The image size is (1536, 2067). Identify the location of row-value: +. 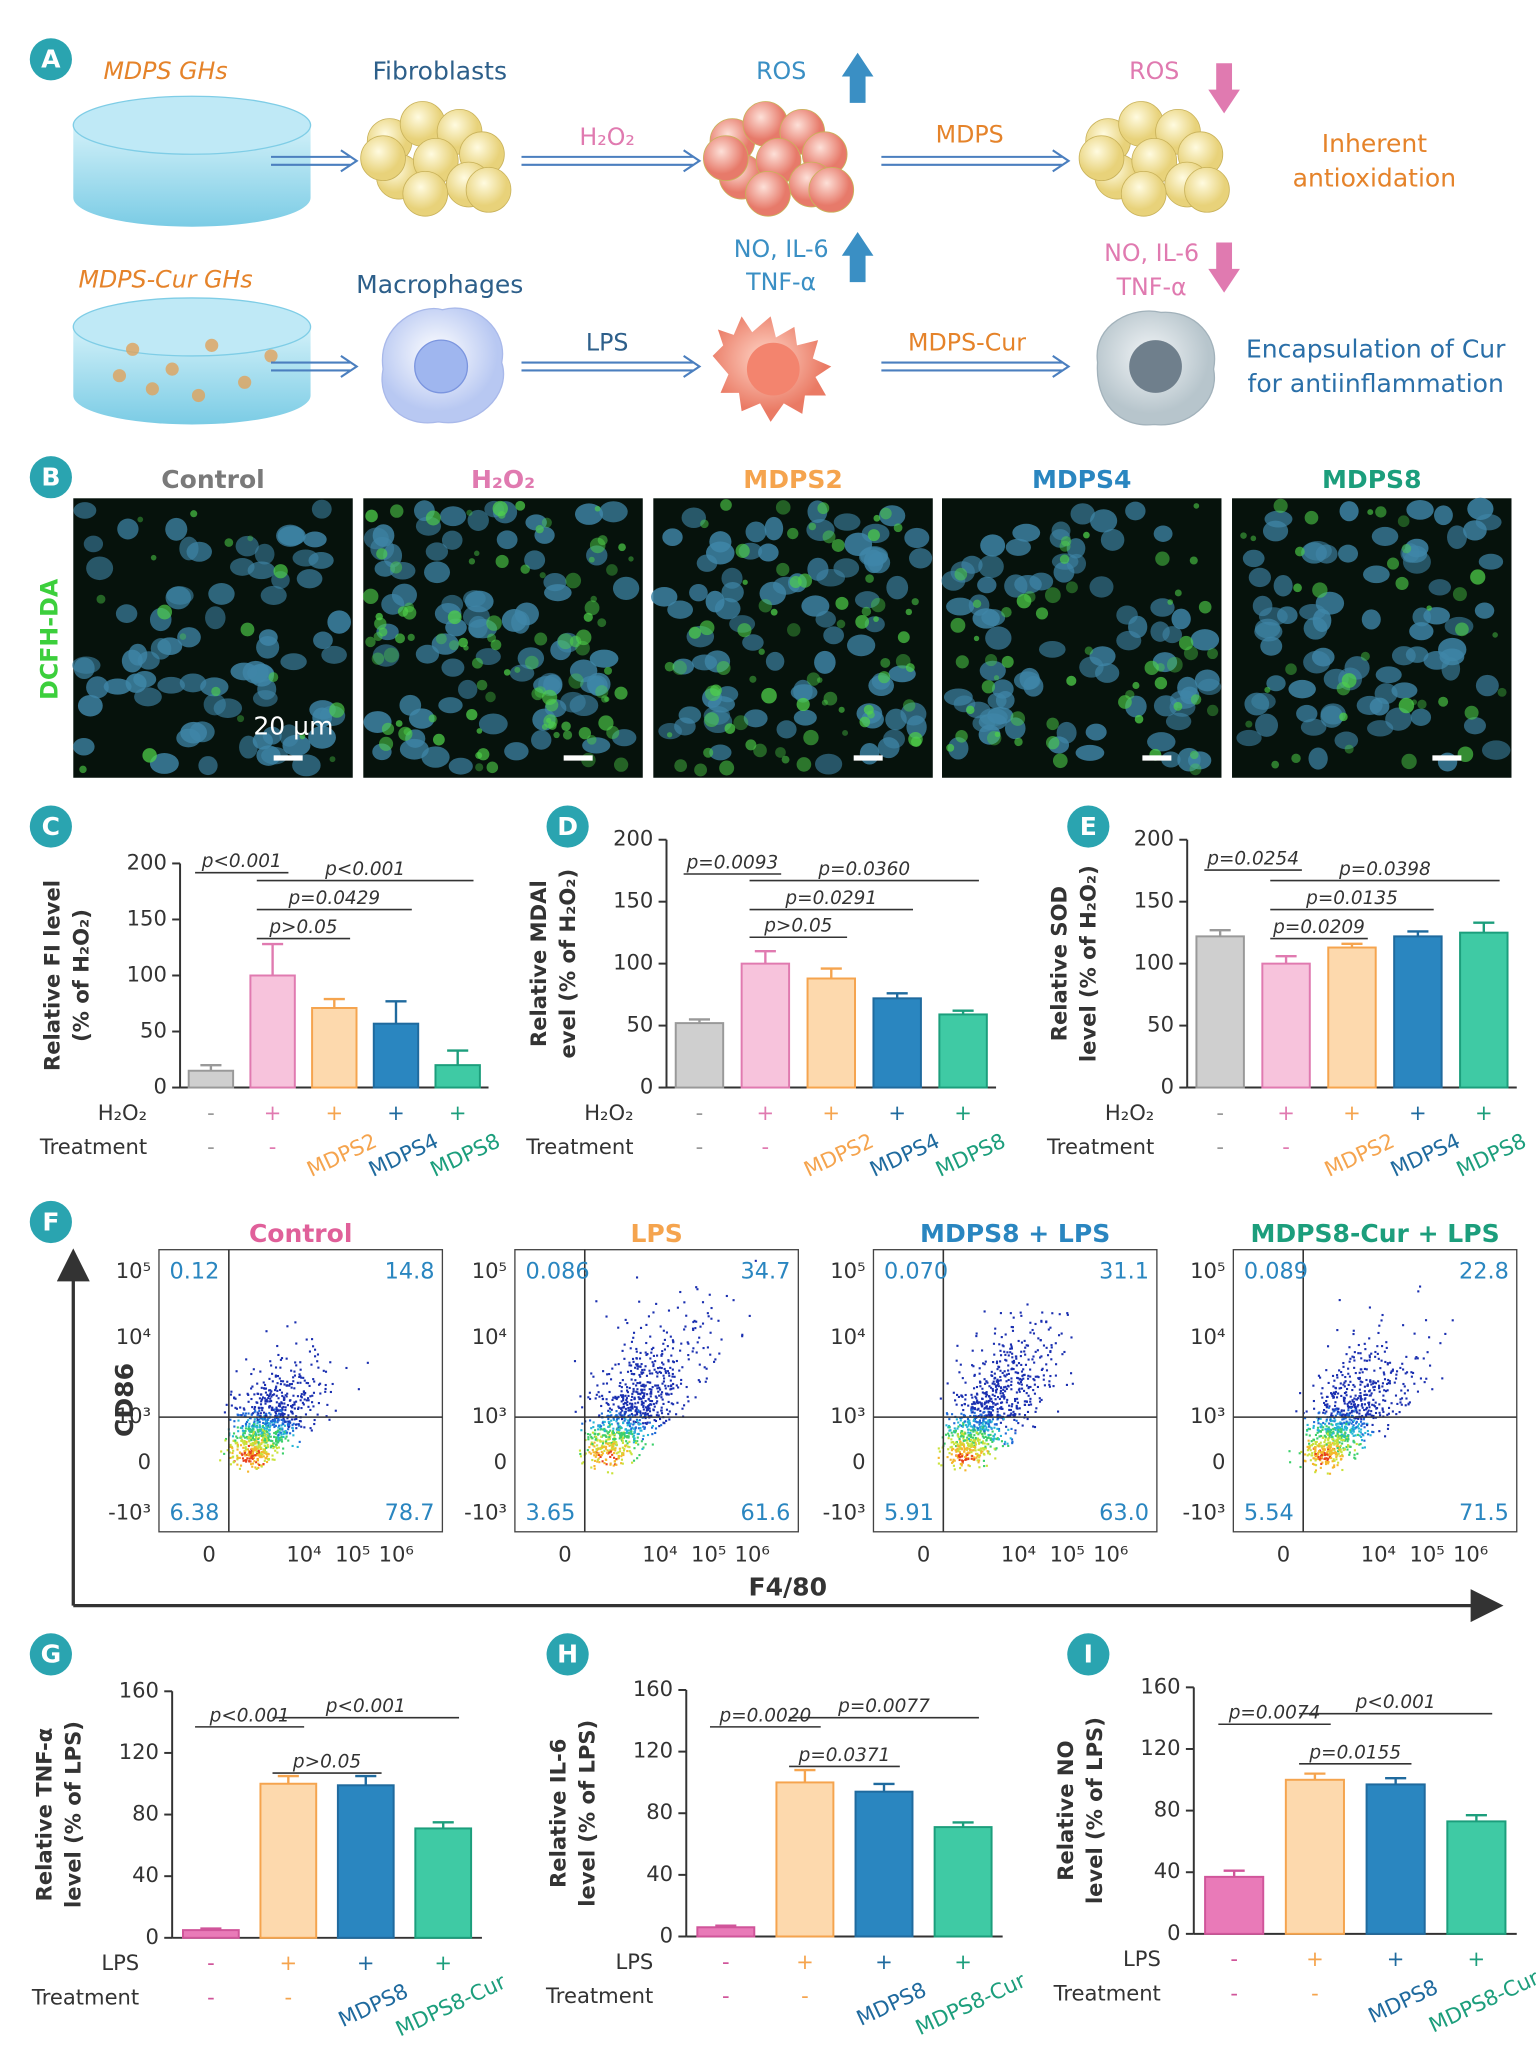
(831, 1112).